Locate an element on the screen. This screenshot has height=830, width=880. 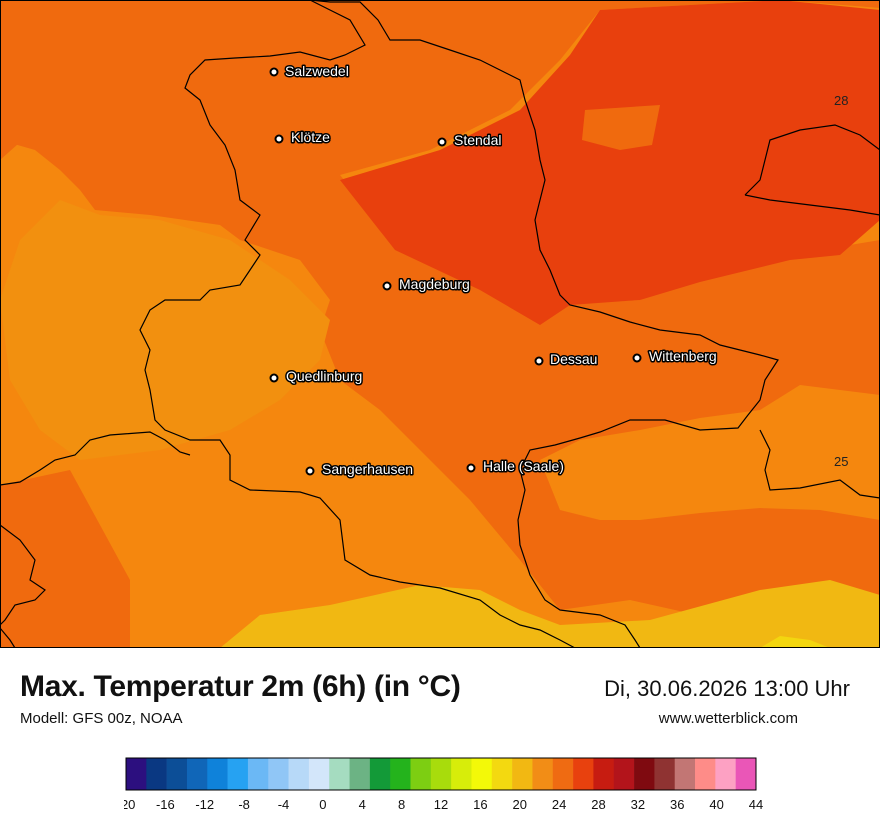
forecast-datetime: Di, 30.06.2026 13:00 Uhr is located at coordinates (727, 688).